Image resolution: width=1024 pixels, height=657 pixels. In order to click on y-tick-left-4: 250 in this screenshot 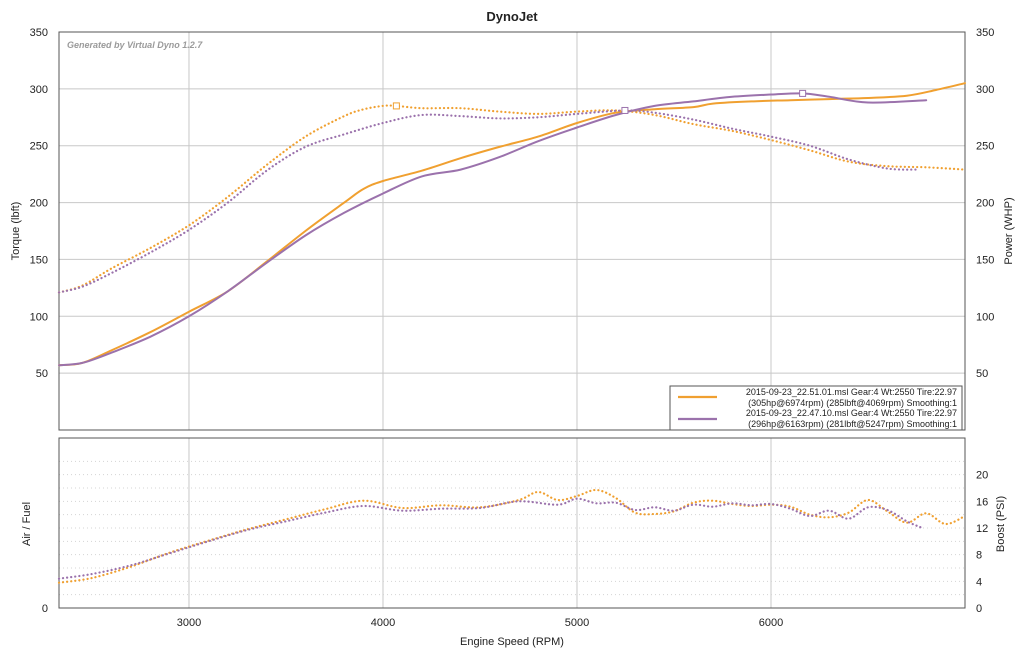, I will do `click(39, 147)`.